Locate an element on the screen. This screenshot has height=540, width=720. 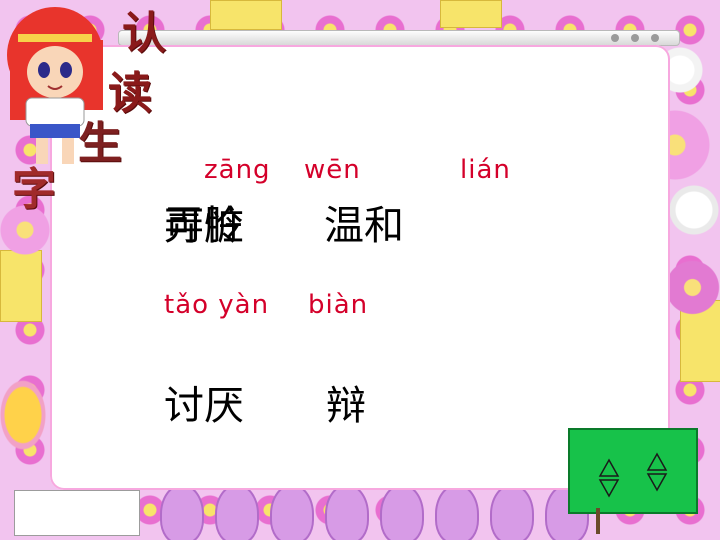
word-kelian: 可怜 is located at coordinates (346, 226).